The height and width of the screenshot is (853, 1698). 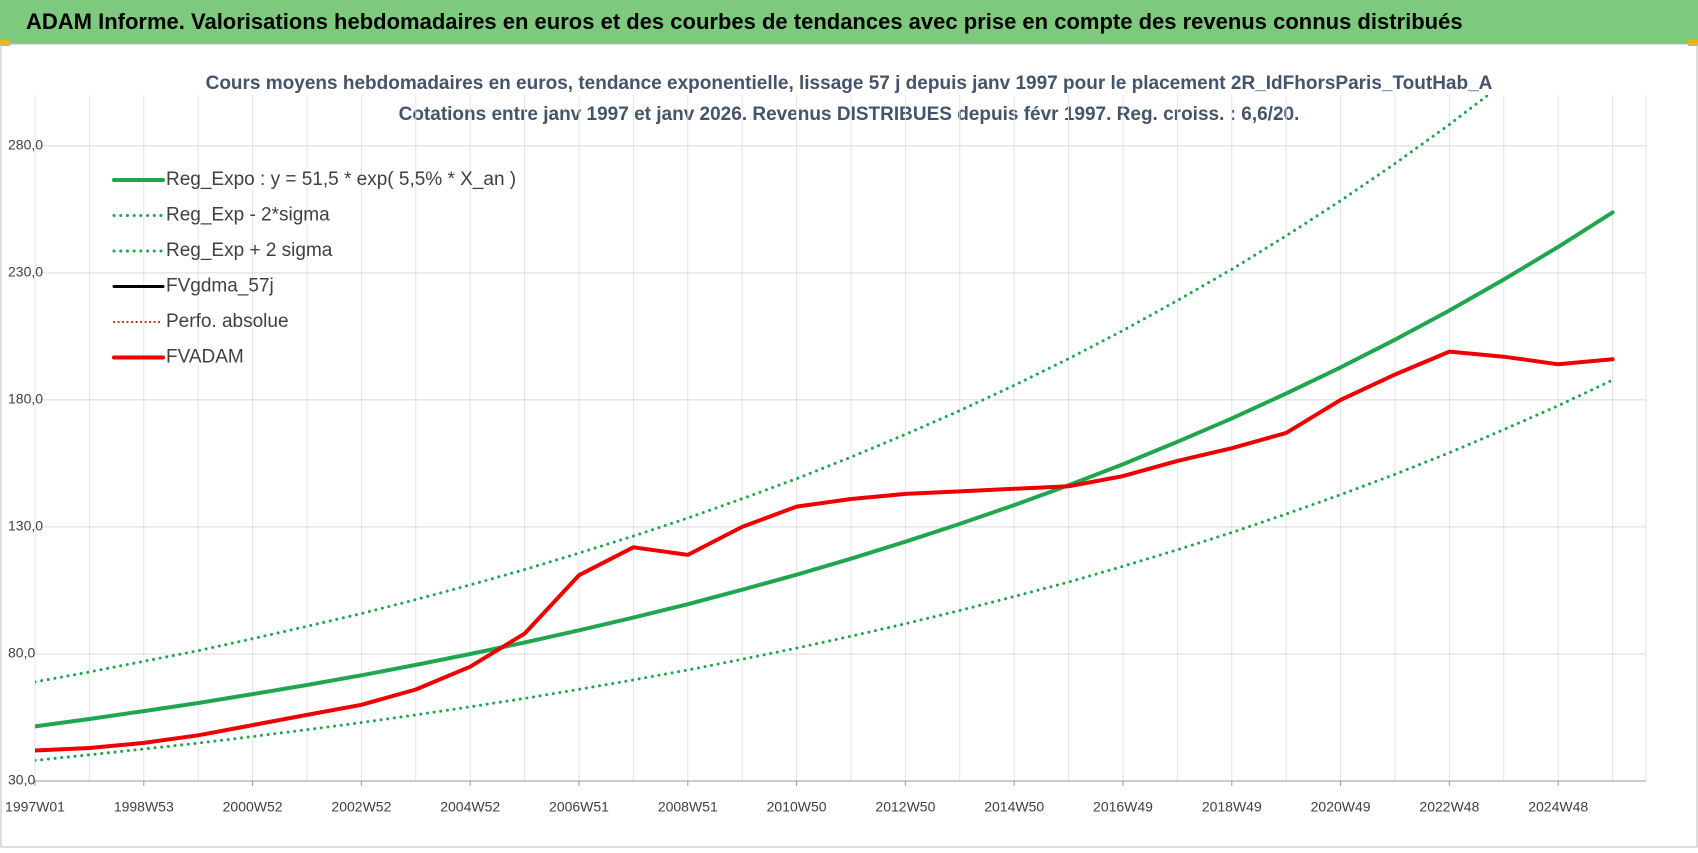 What do you see at coordinates (905, 807) in the screenshot?
I see `x-tick-label: 2012W50` at bounding box center [905, 807].